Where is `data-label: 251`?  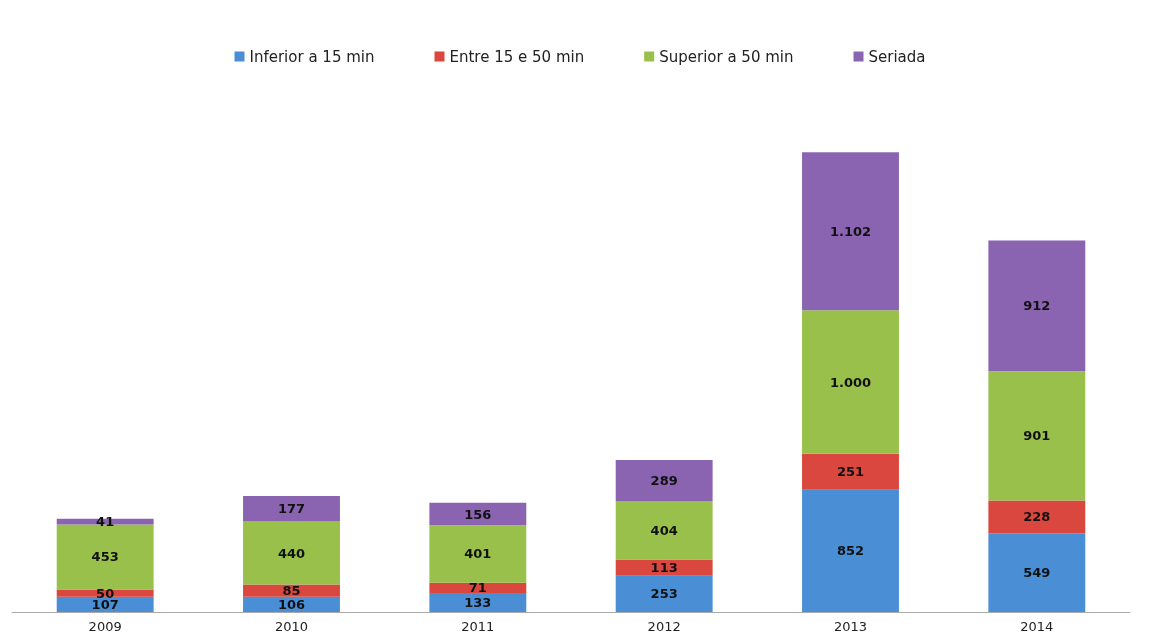
data-label: 251 is located at coordinates (850, 472).